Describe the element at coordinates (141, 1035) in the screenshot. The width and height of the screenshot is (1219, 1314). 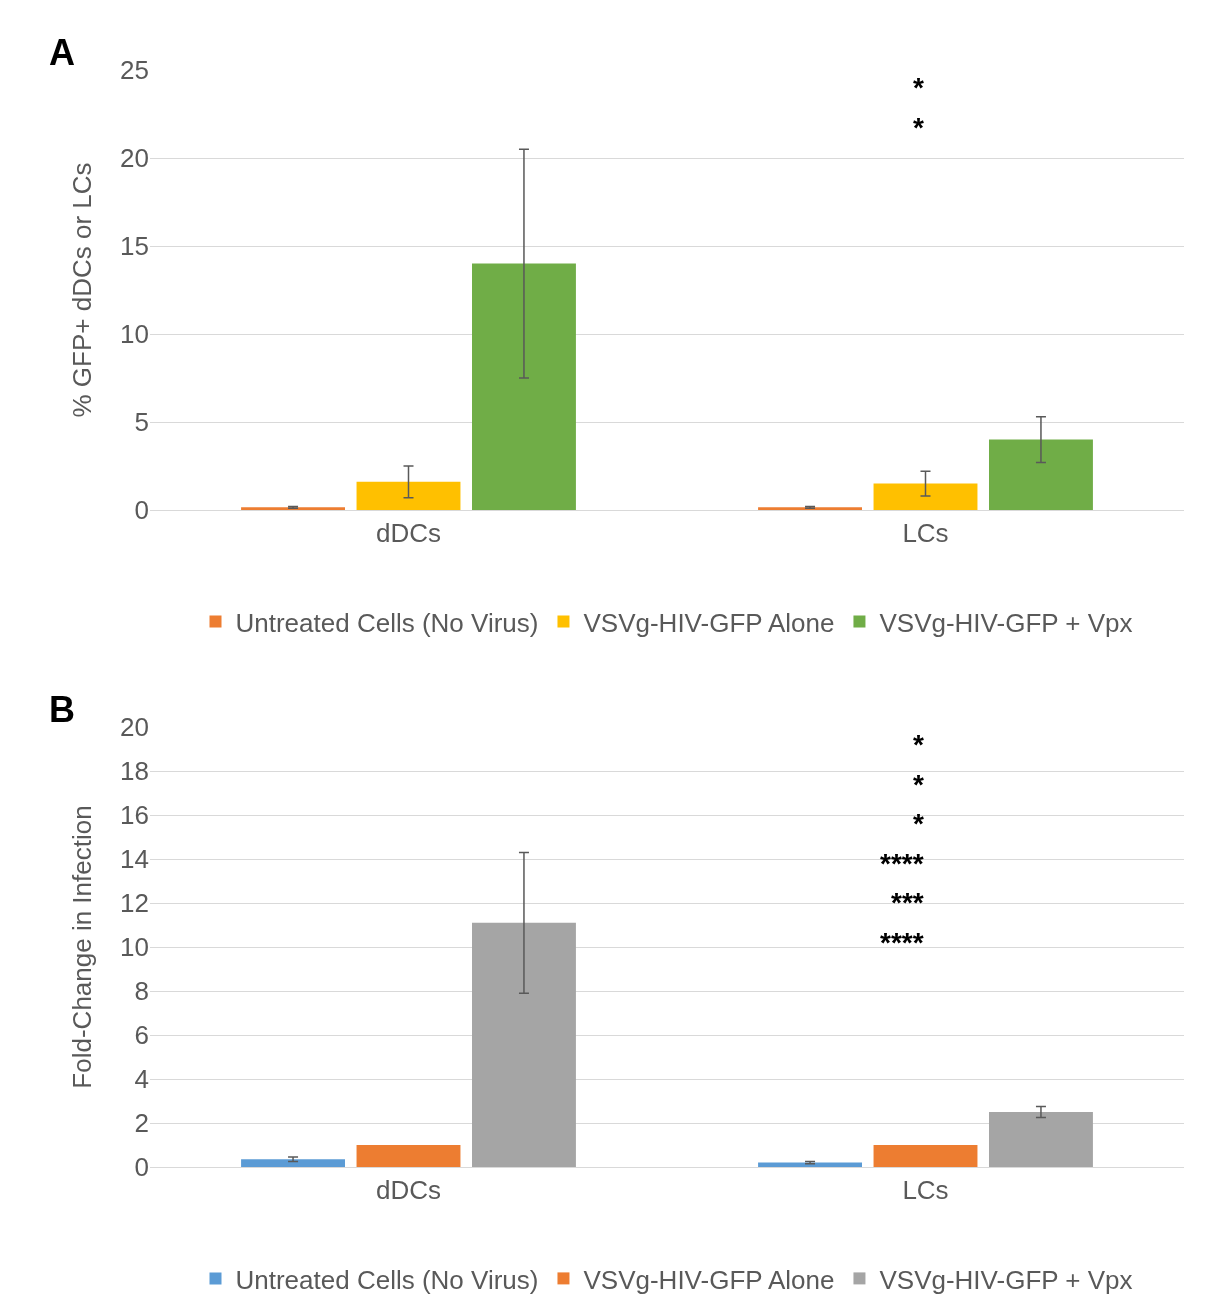
I see `y-tick-label: 6` at that location.